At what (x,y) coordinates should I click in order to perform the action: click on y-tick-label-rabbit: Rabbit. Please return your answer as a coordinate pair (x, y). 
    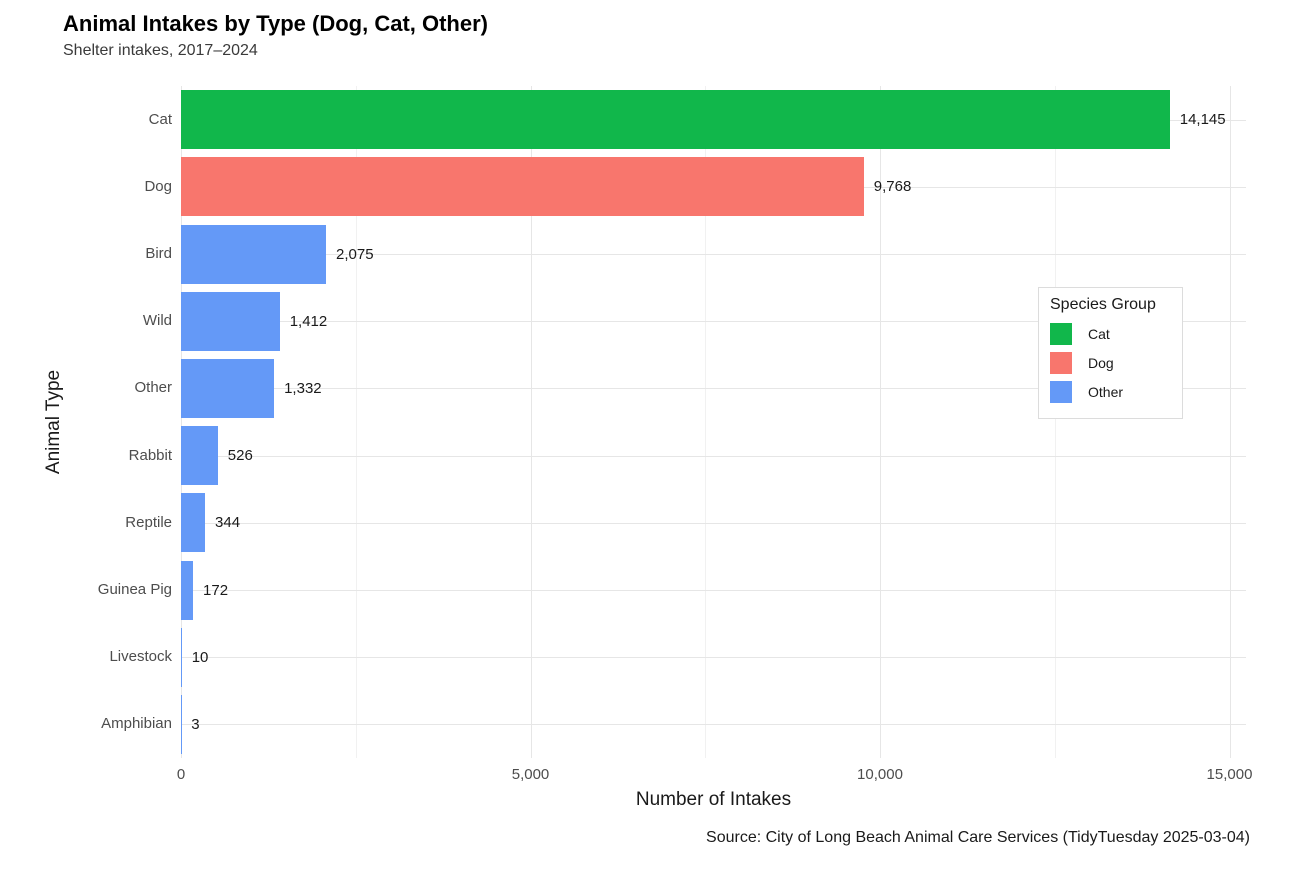
    Looking at the image, I should click on (150, 455).